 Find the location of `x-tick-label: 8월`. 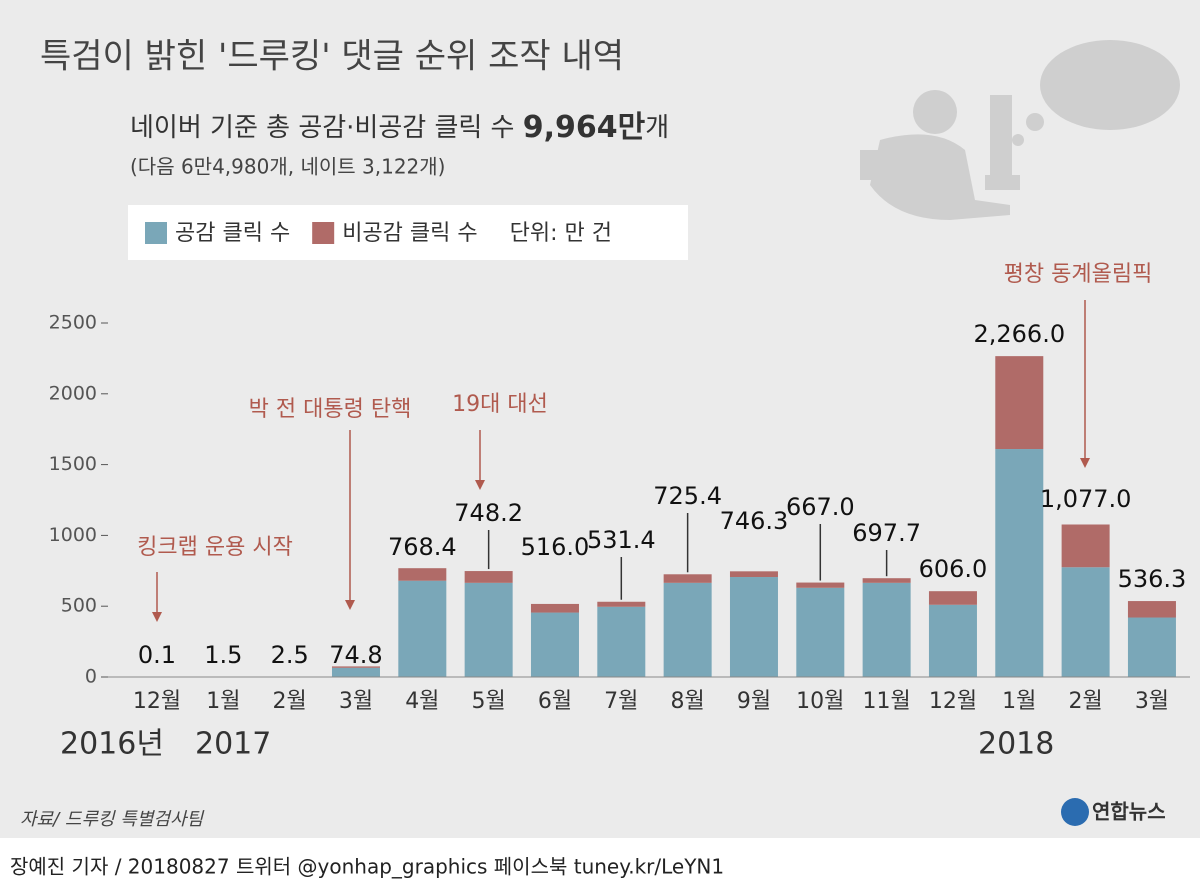

x-tick-label: 8월 is located at coordinates (688, 701).